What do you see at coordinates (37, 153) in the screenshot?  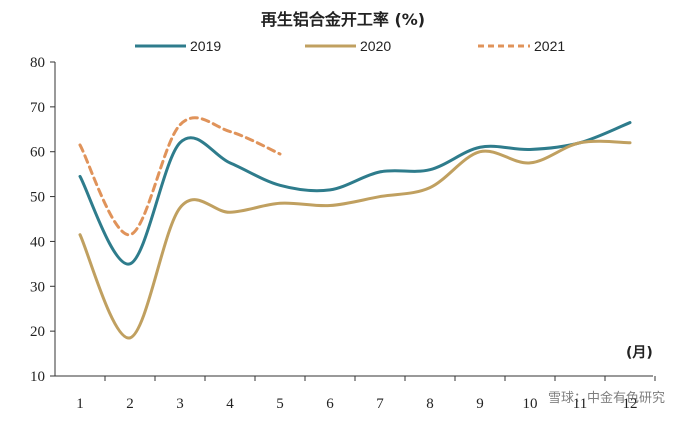 I see `y-tick-label: 60` at bounding box center [37, 153].